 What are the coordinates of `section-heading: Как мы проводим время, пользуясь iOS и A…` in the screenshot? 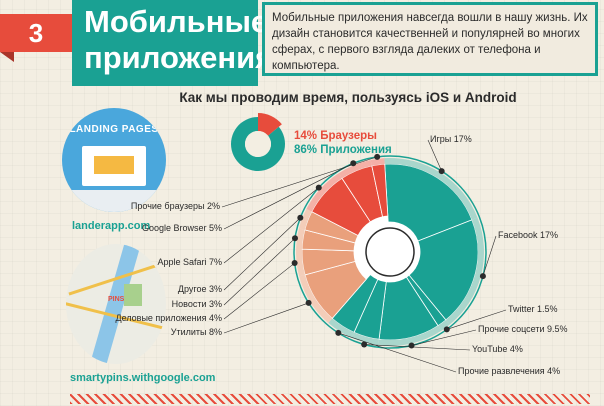 It's located at (348, 97).